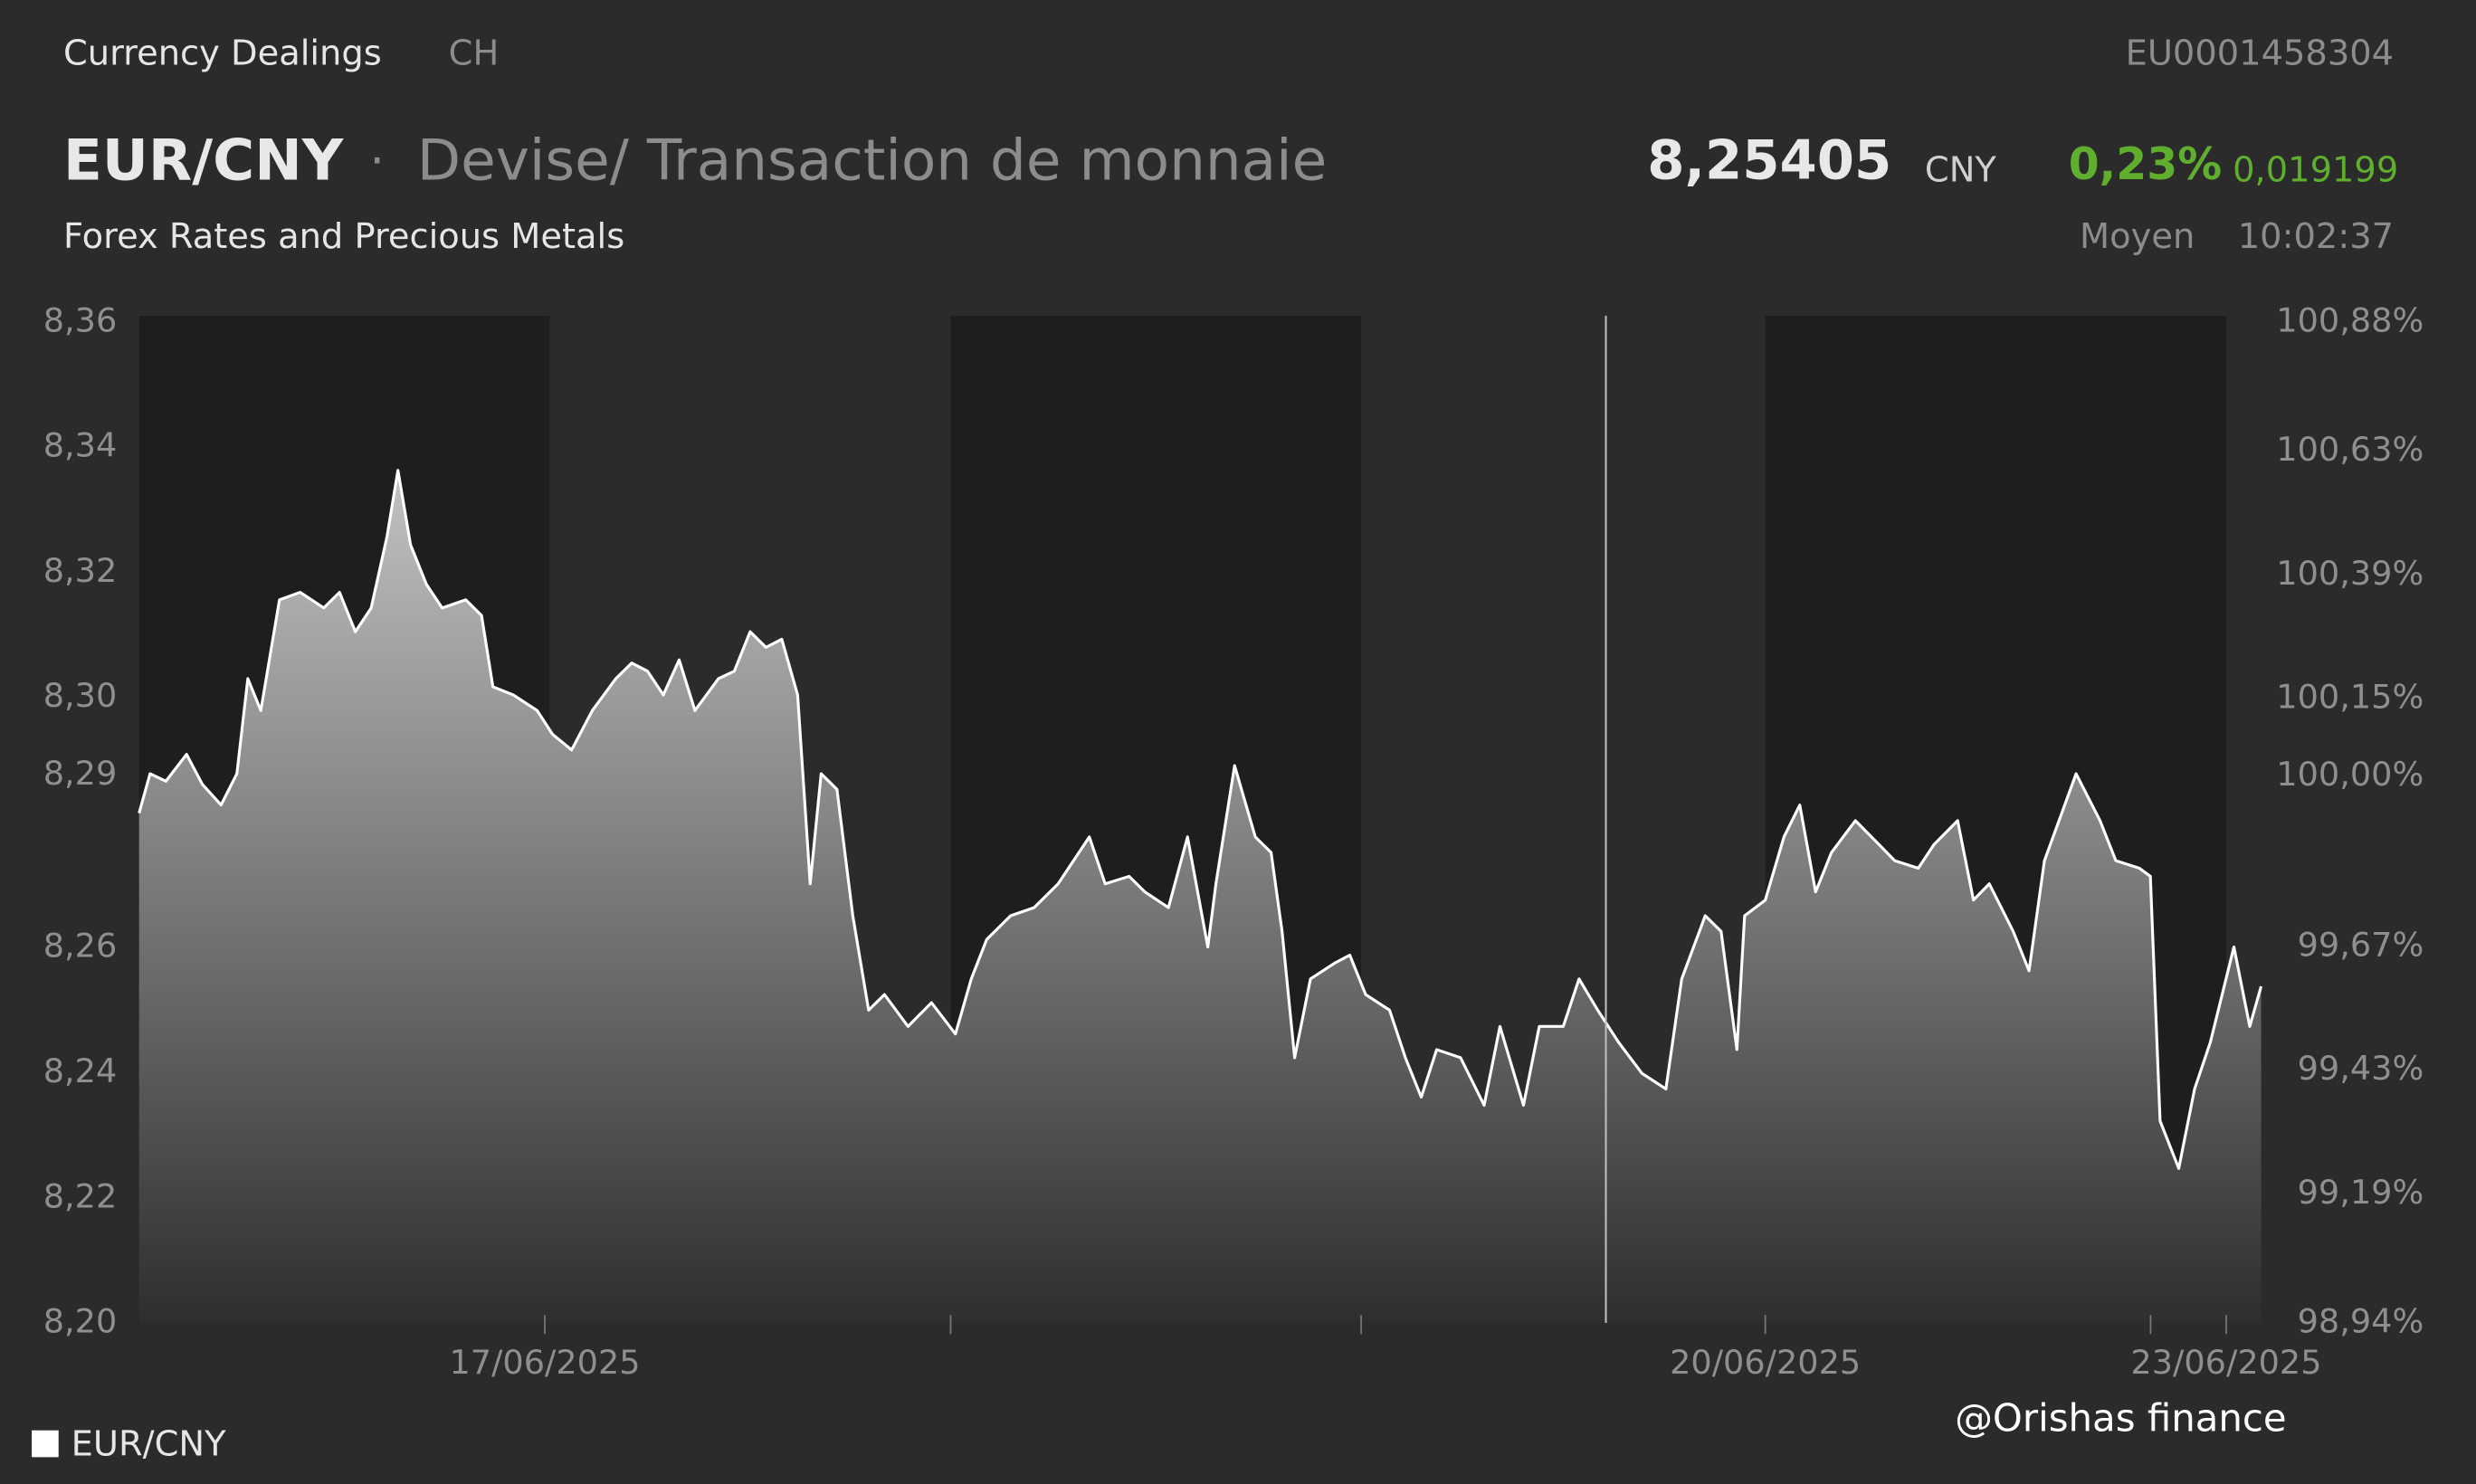 This screenshot has width=2476, height=1484. What do you see at coordinates (222, 53) in the screenshot?
I see `source: Currency Dealings` at bounding box center [222, 53].